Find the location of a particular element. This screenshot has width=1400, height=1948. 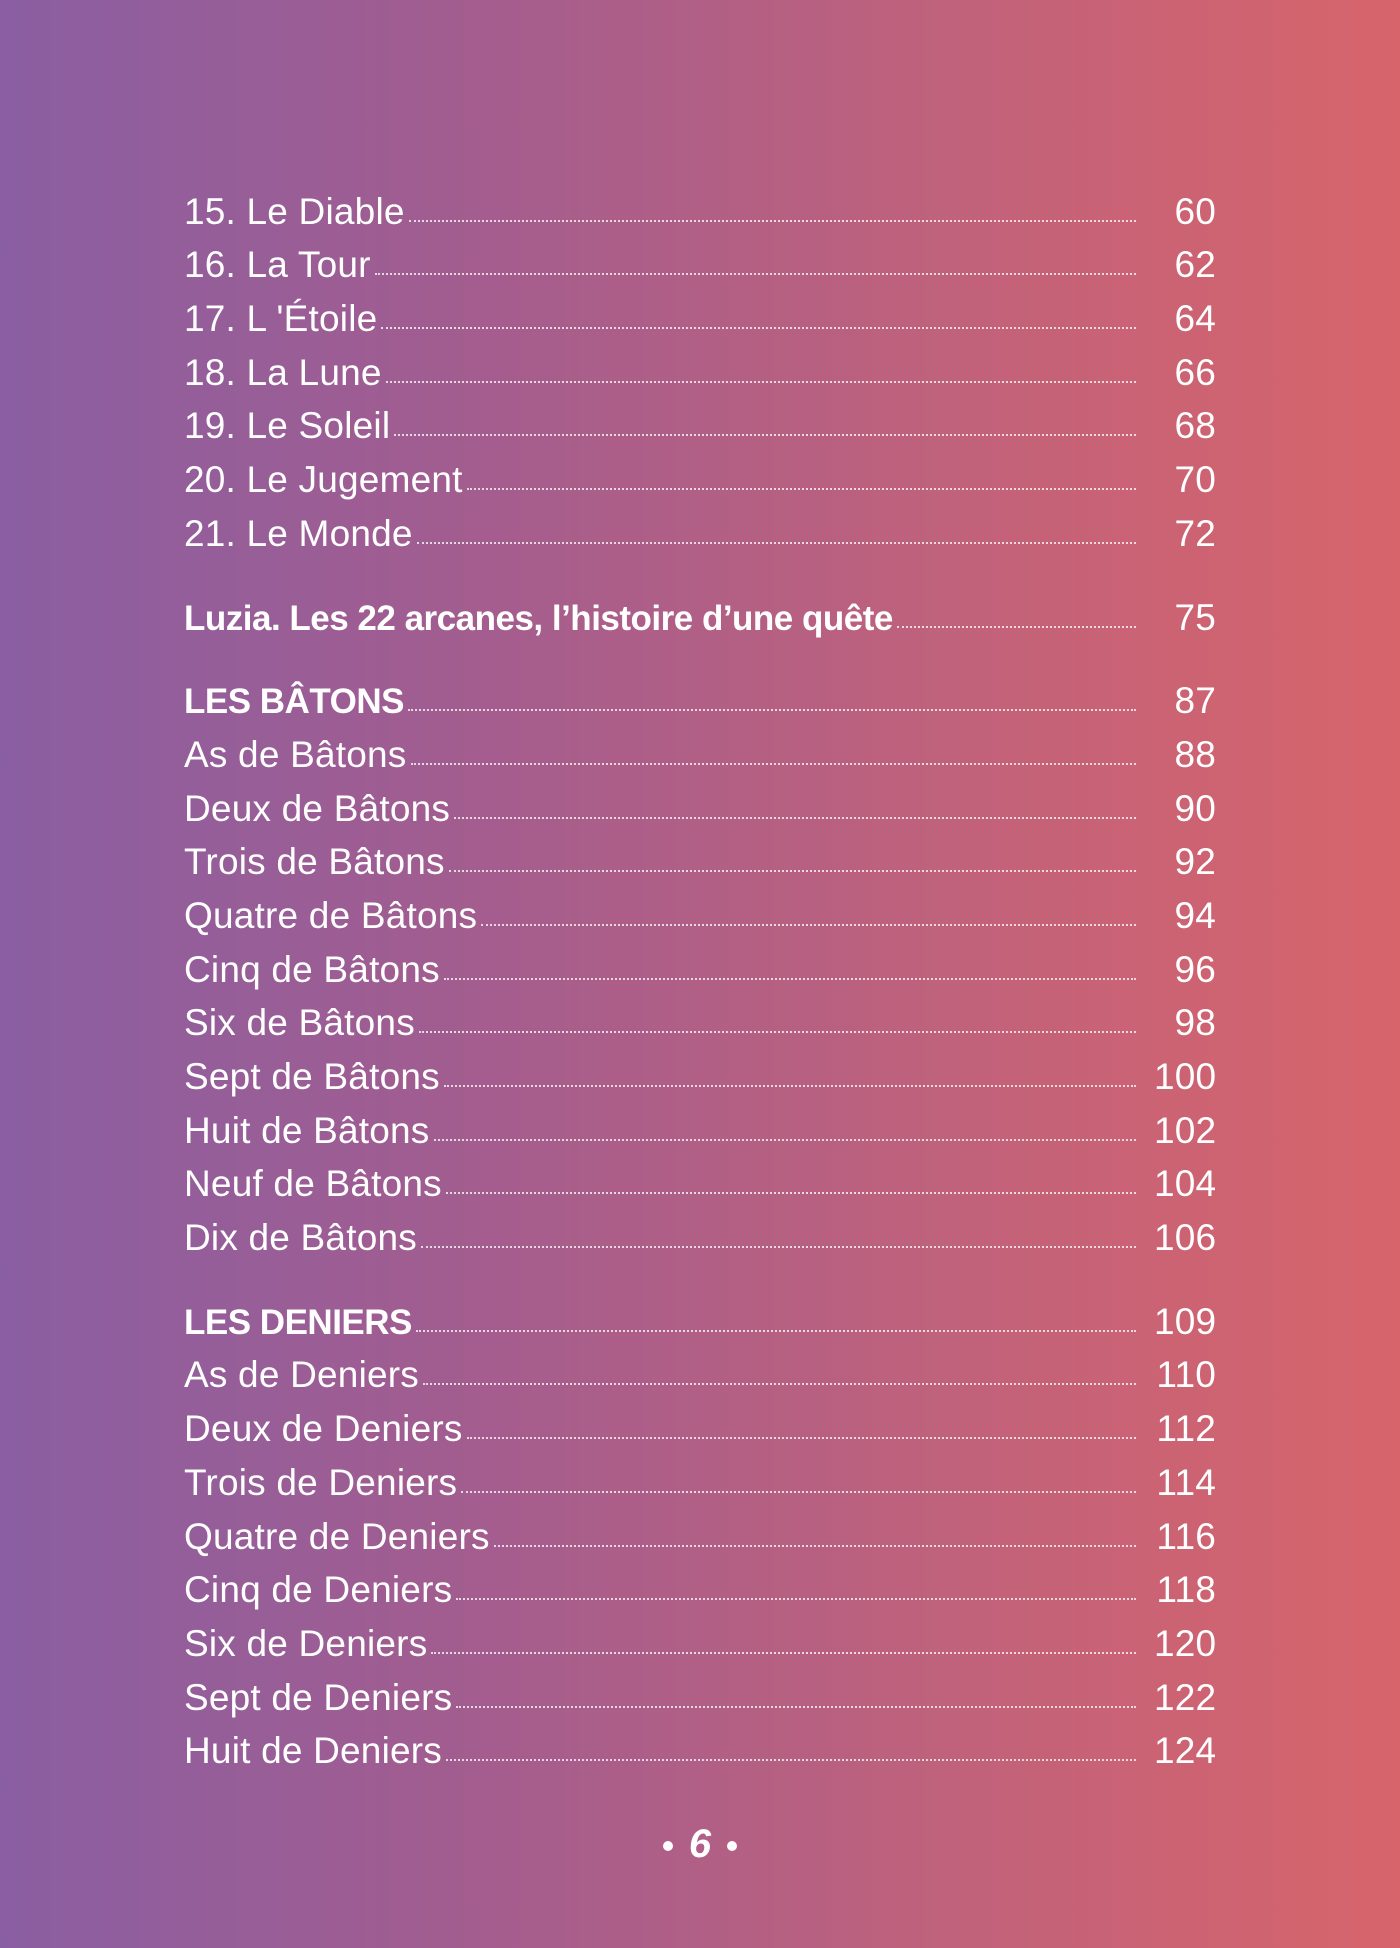

toc-entry-page: 66 is located at coordinates (1195, 372).